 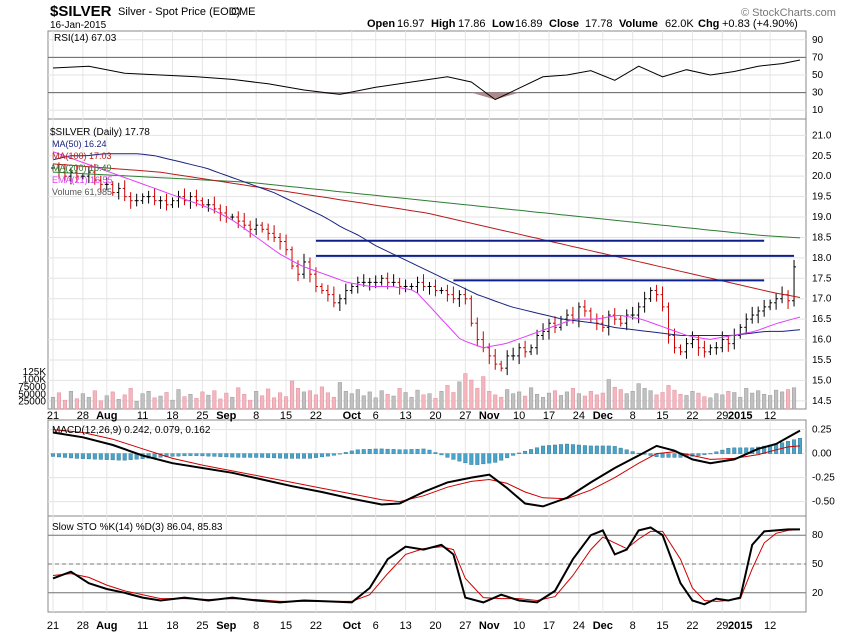 I want to click on chart-exchange: CME, so click(x=243, y=12).